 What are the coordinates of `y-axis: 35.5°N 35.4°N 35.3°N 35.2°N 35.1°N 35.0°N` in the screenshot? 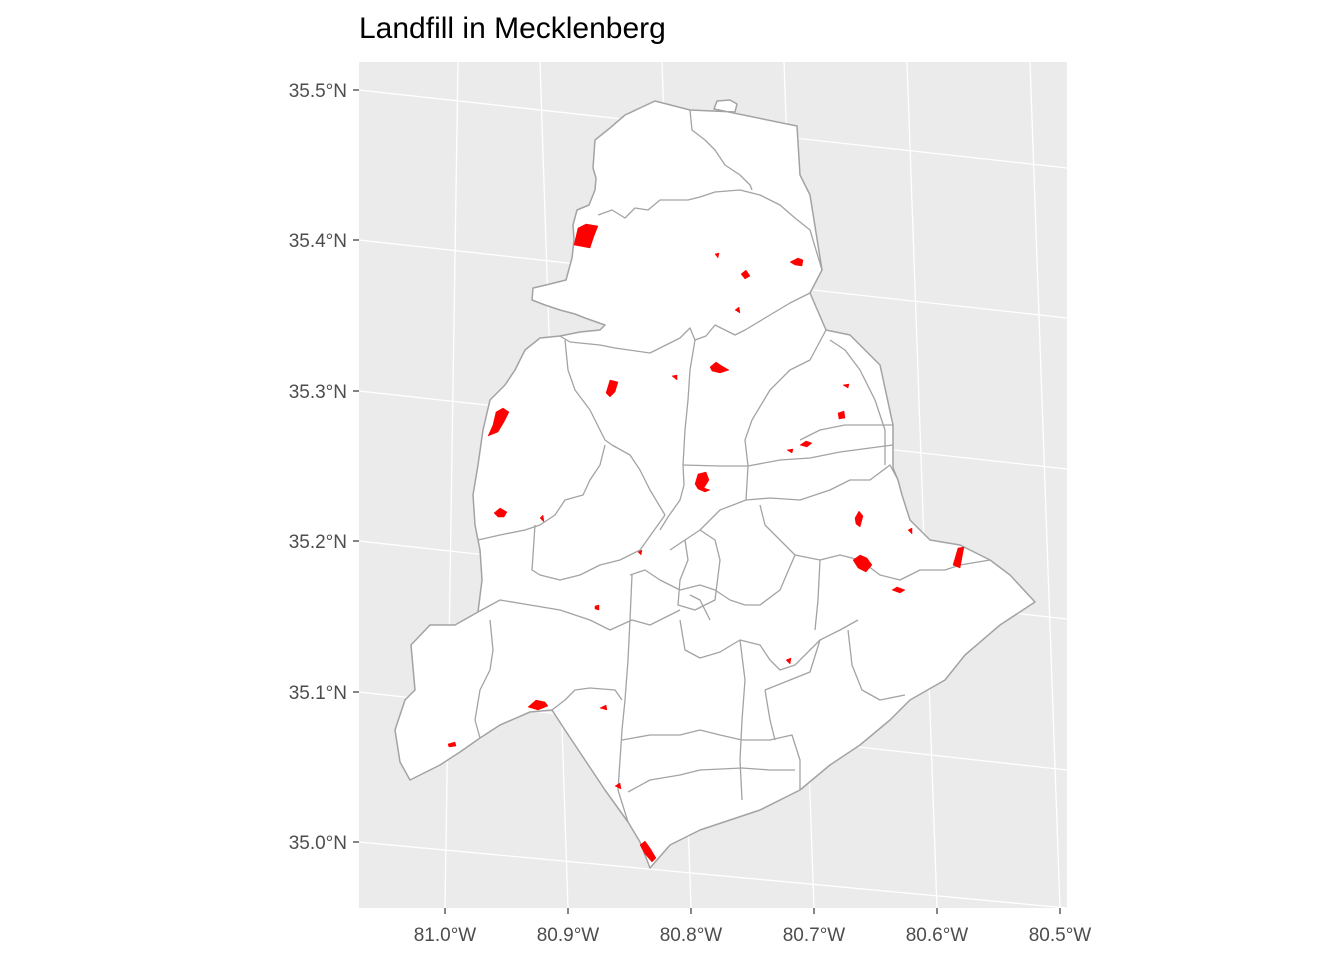 It's located at (324, 467).